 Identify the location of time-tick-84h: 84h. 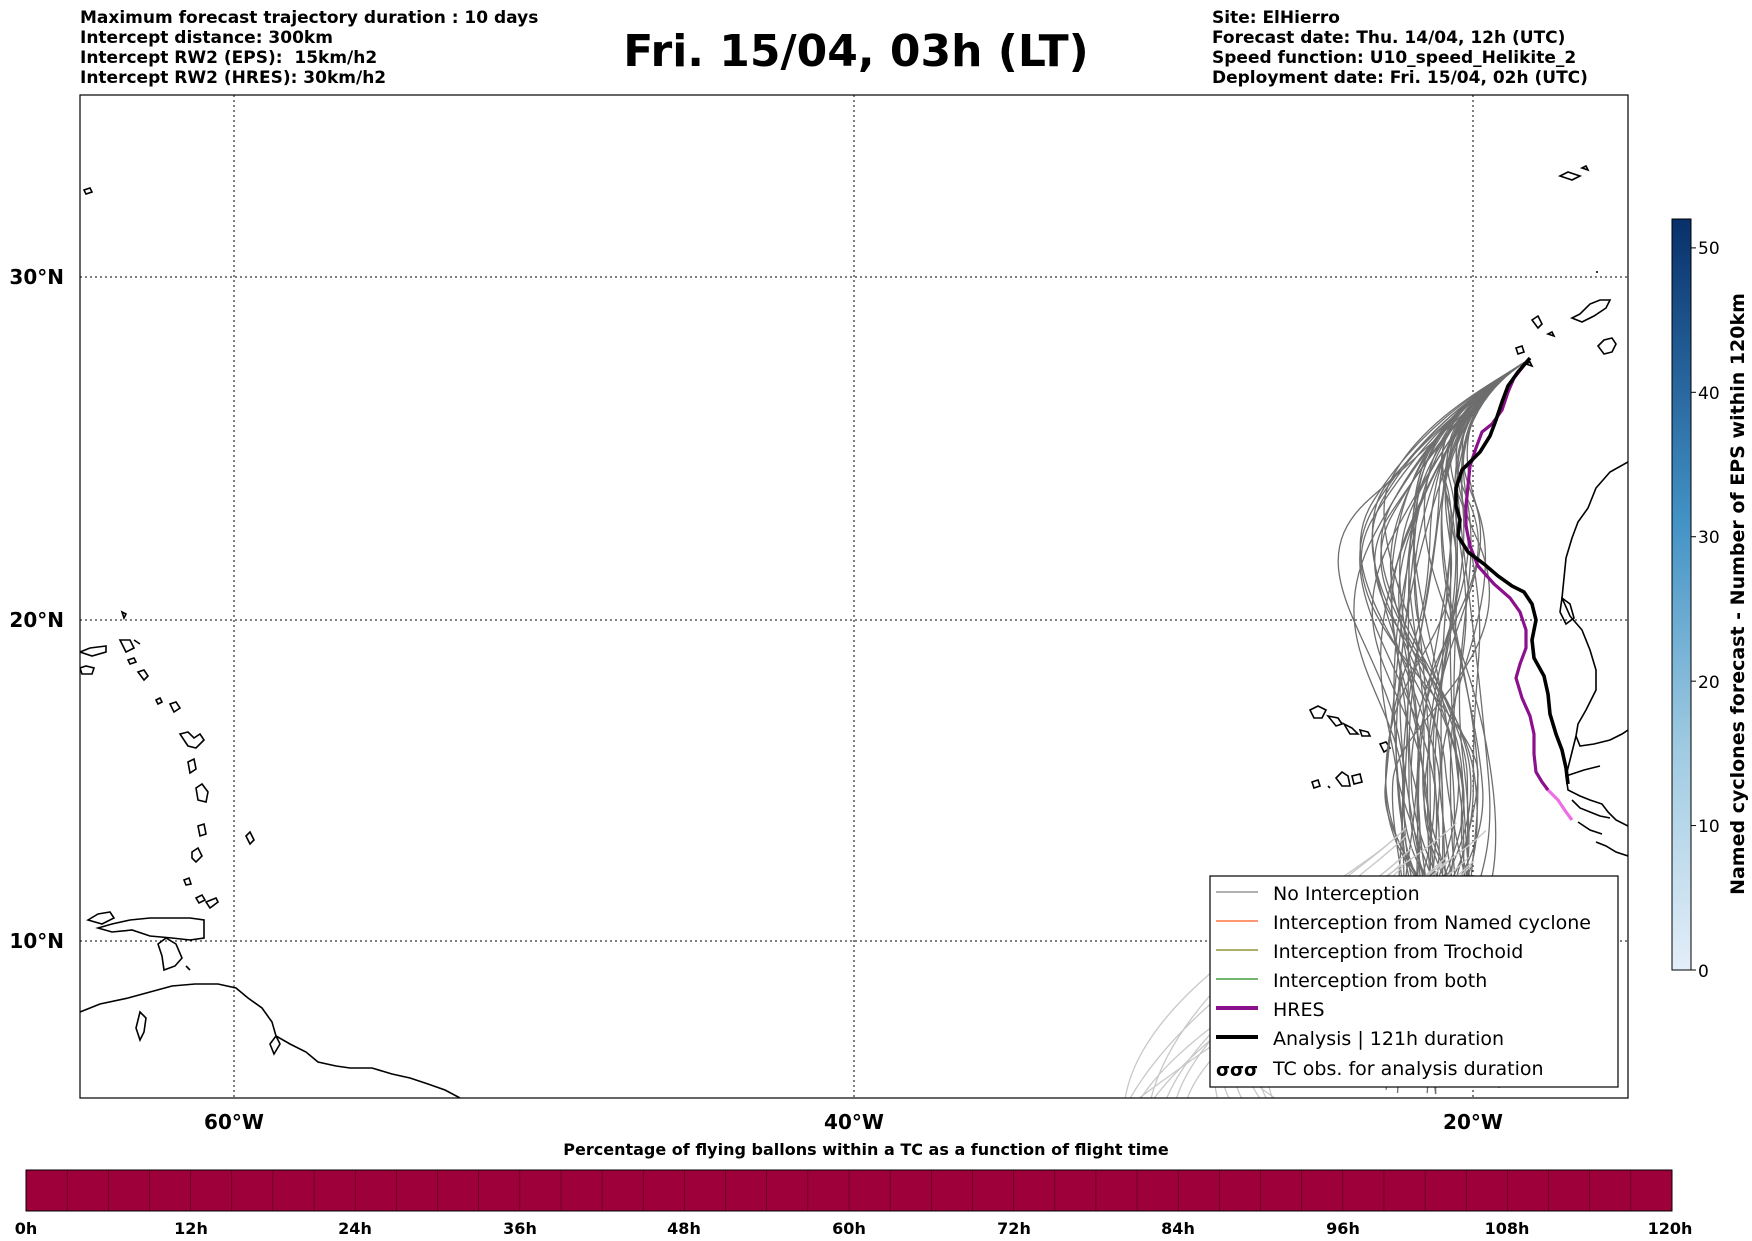
(1178, 1228).